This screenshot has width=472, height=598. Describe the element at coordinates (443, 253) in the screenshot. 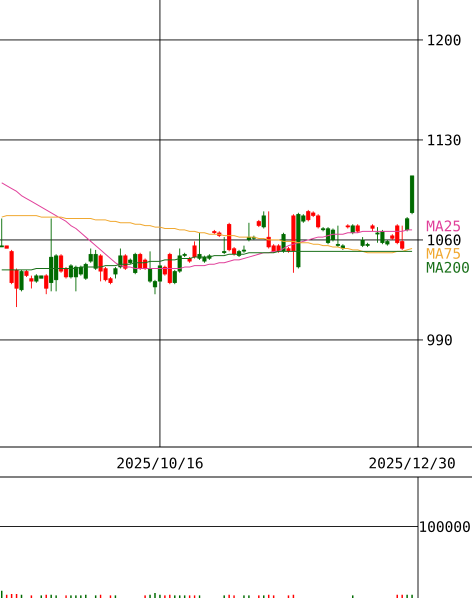

I see `series-label: MA75` at that location.